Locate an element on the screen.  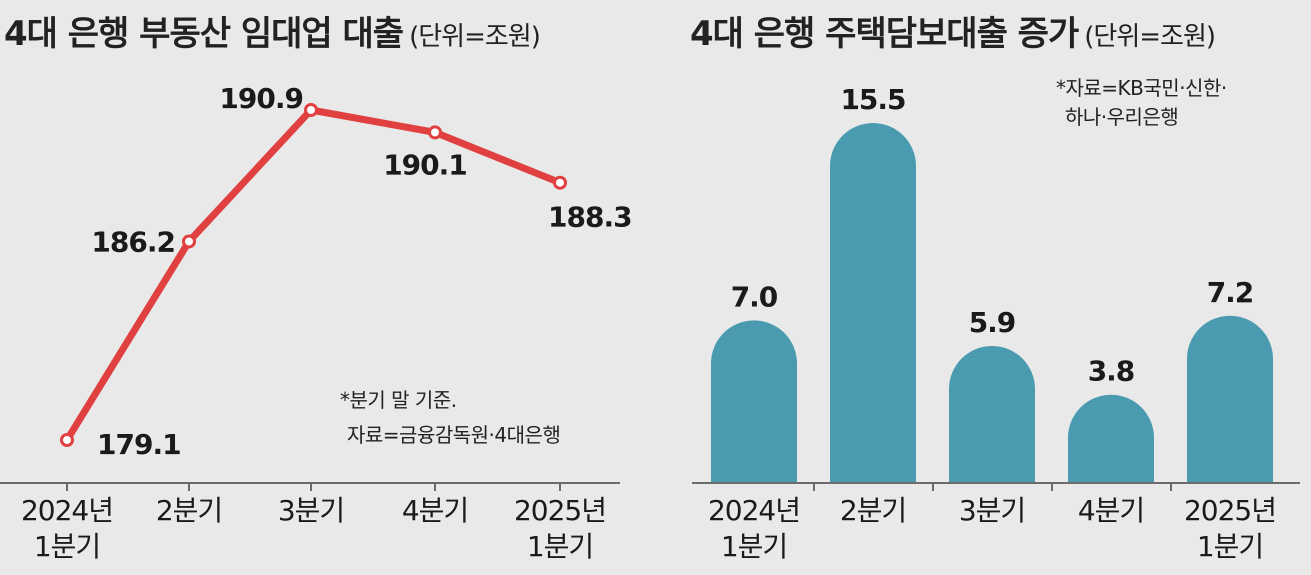
right-note-source-1: *자료=KB국민·신한· is located at coordinates (1141, 88).